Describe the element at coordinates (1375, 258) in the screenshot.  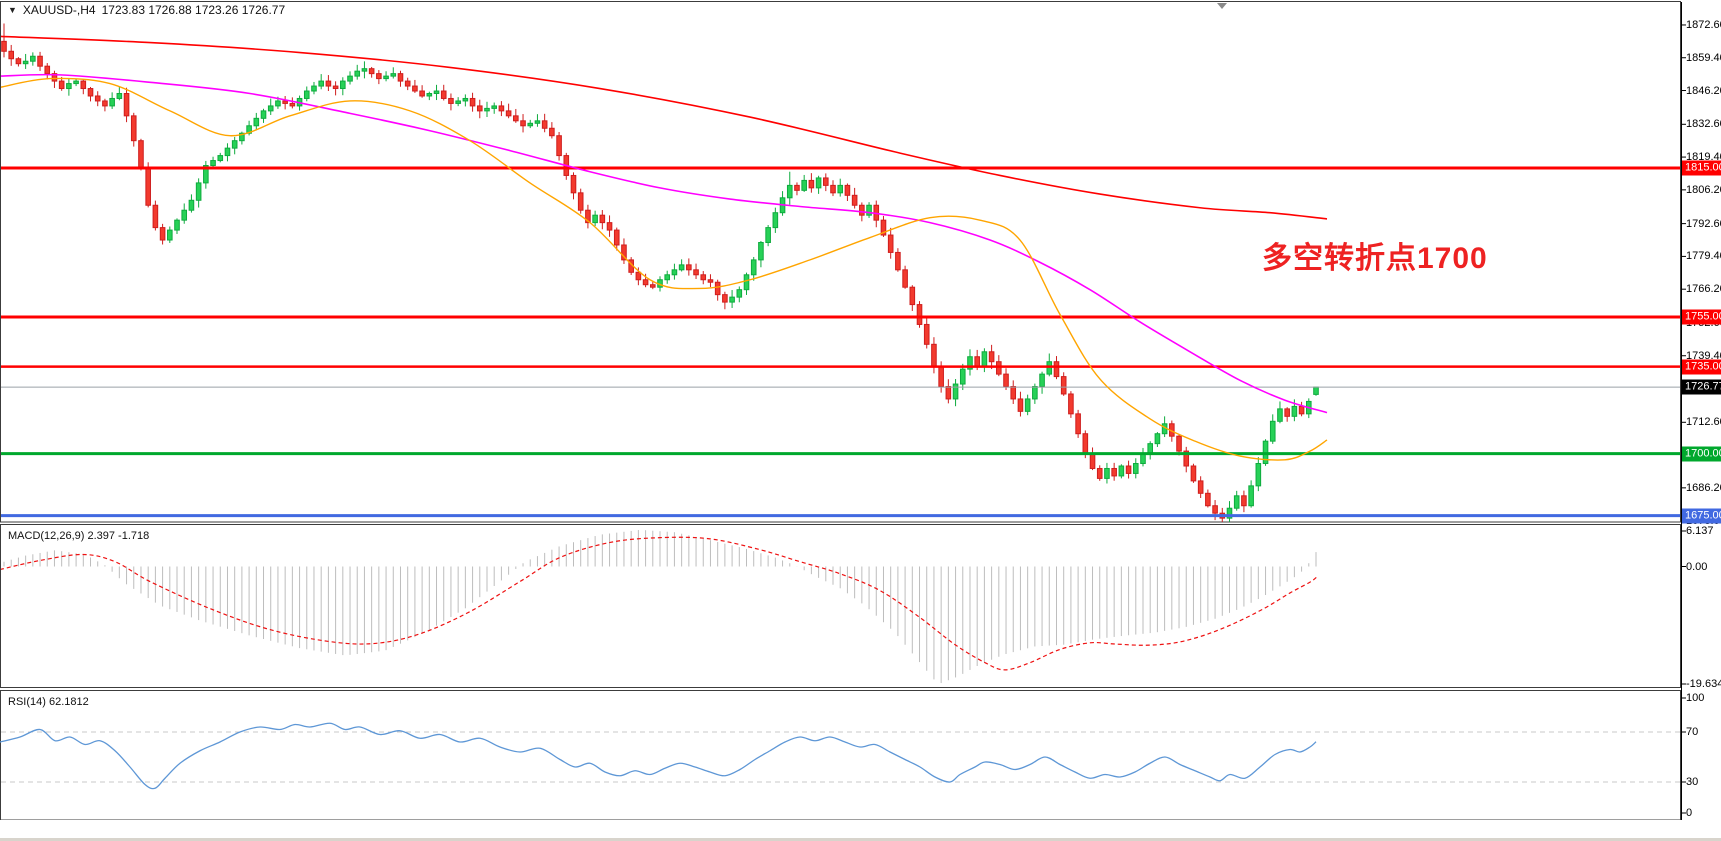
I see `chart-text-annotation: 多空转折点1700` at that location.